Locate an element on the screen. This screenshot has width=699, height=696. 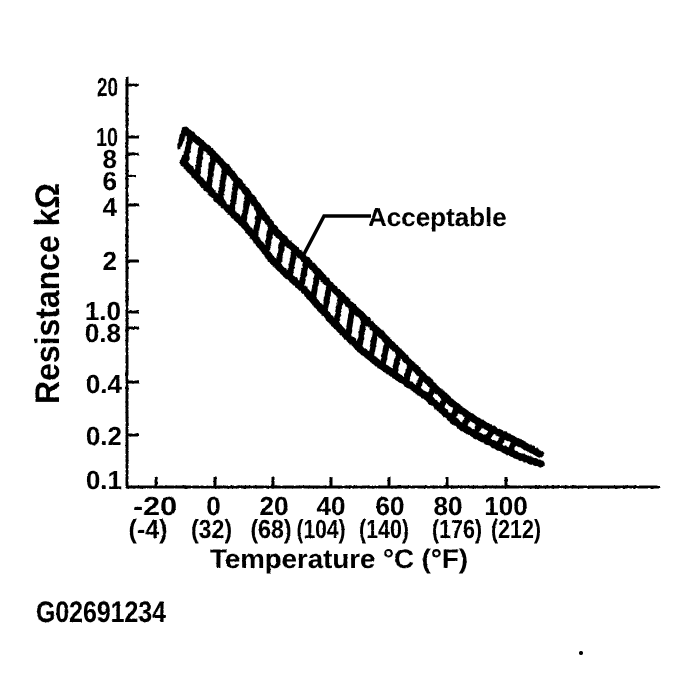
svg-text: 0.1 is located at coordinates (104, 480).